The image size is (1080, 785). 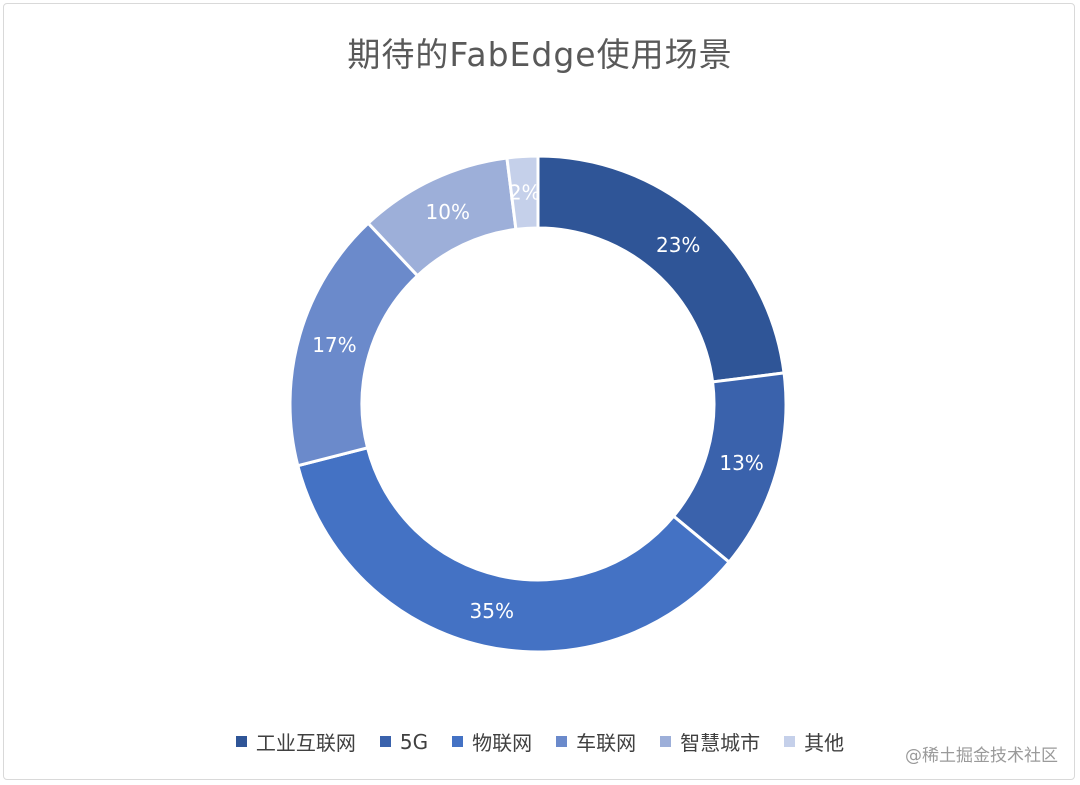 I want to click on legend-item-3: 物联网, so click(x=492, y=741).